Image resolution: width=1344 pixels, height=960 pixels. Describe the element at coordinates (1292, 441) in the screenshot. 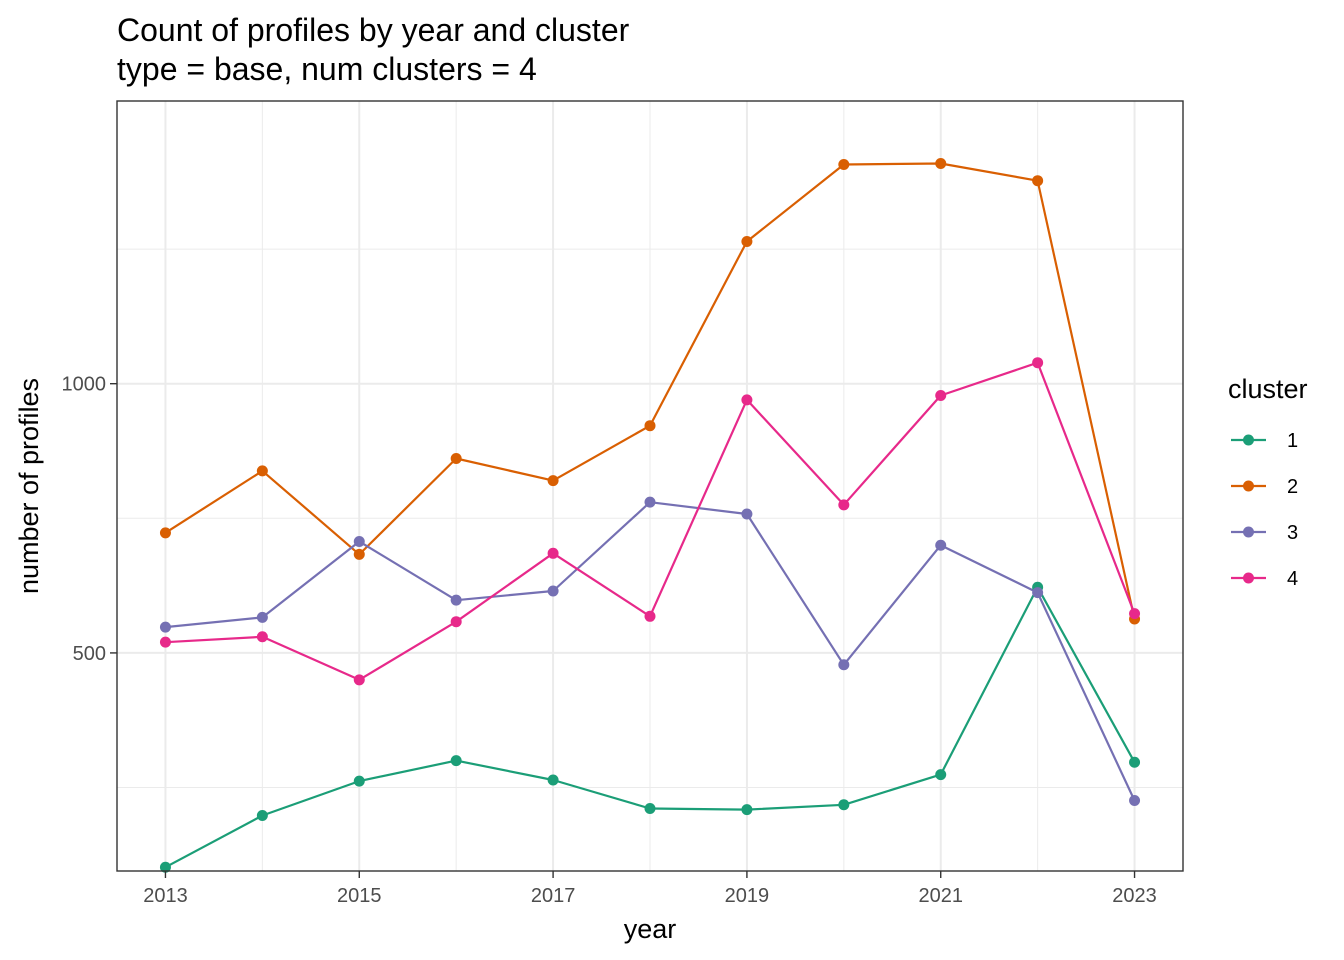

I see `legend-label-1: 1` at that location.